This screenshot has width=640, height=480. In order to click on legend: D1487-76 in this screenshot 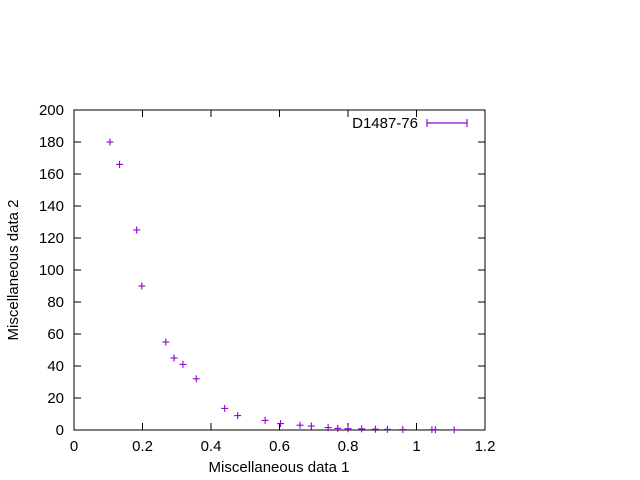, I will do `click(410, 123)`.